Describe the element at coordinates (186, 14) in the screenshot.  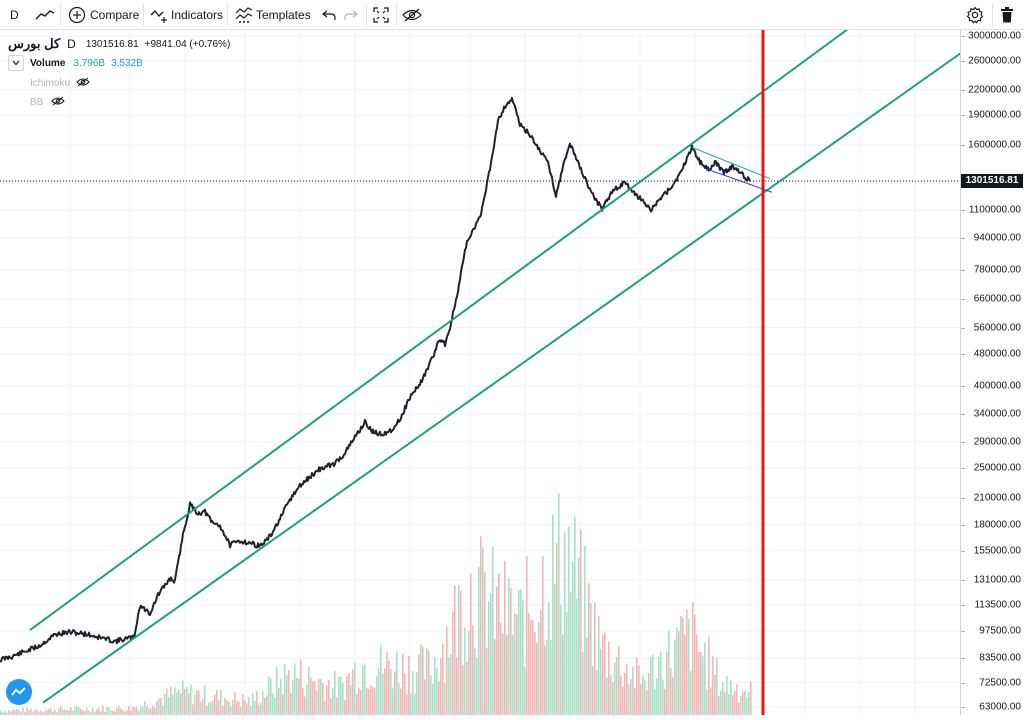
I see `indicators-button: Indicators` at that location.